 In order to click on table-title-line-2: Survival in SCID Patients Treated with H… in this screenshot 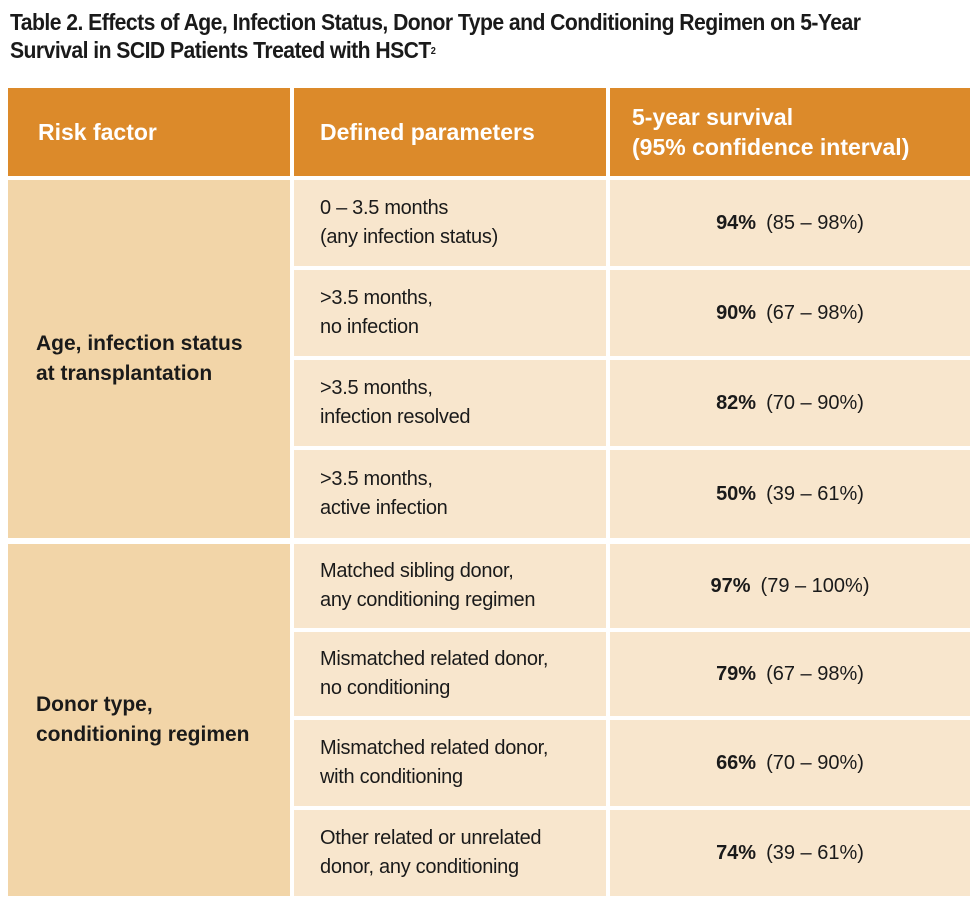, I will do `click(442, 50)`.